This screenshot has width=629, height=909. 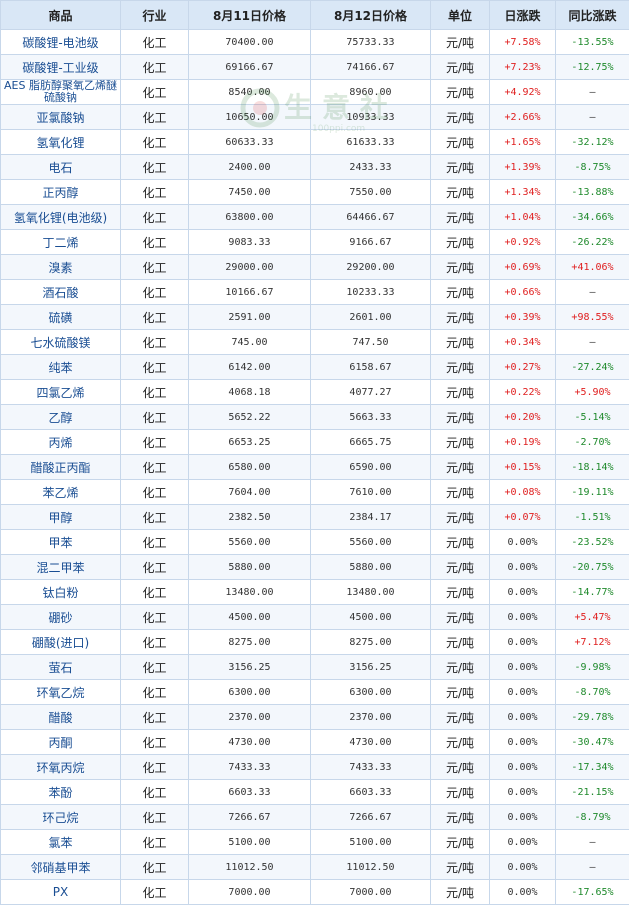 I want to click on table-row: 醋酸 化工 2370.00 2370.00 元/吨 0.00% -29.78%, so click(x=314, y=717).